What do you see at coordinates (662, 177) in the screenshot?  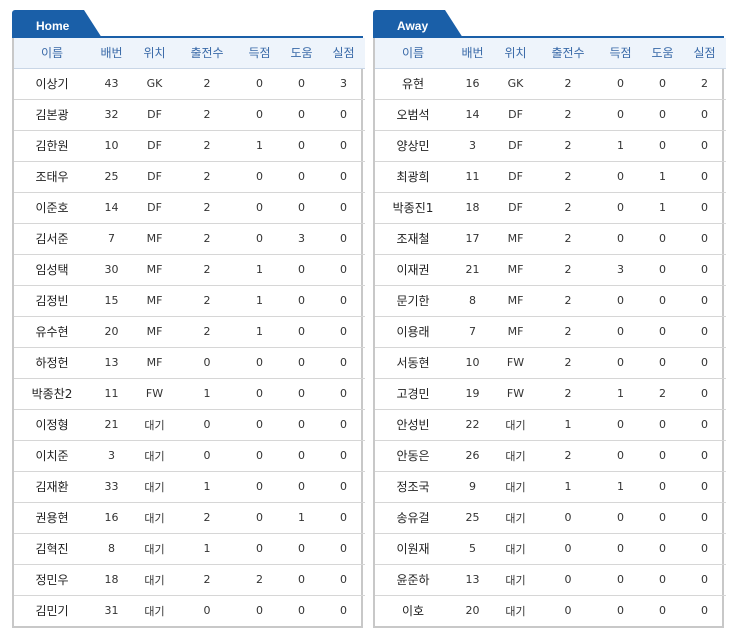 I see `player-assists: 1` at bounding box center [662, 177].